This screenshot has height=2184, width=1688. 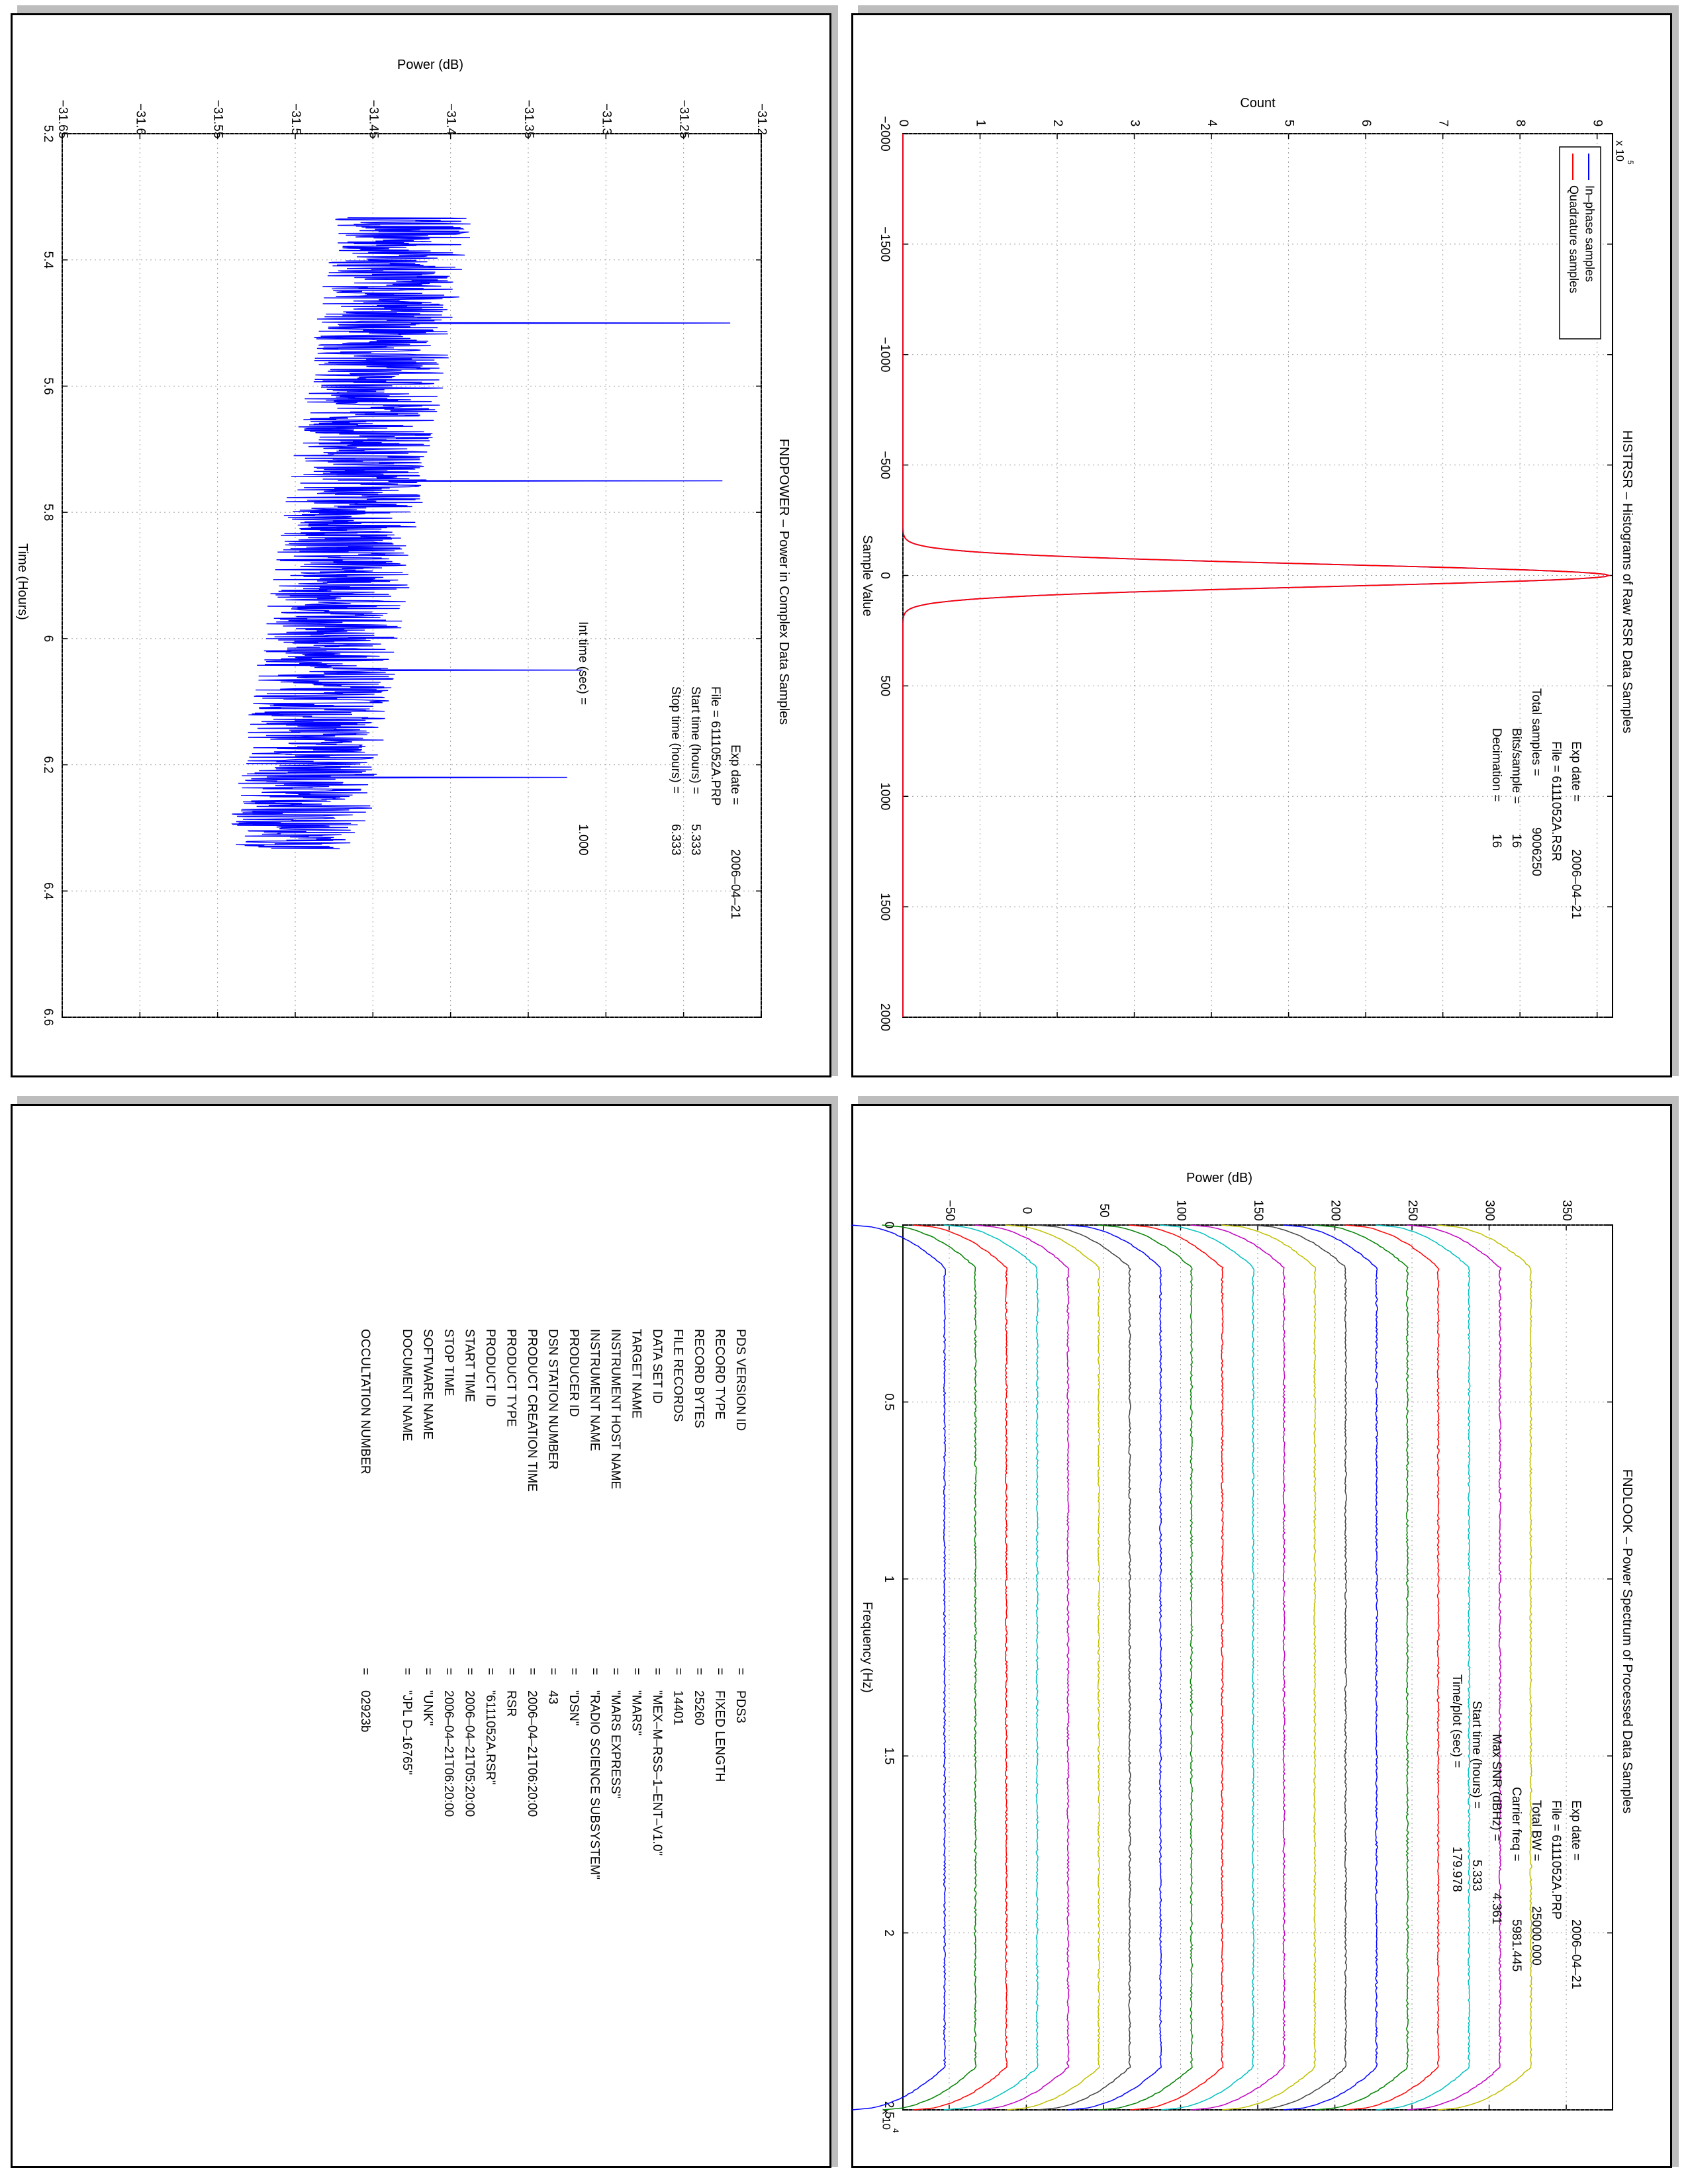 I want to click on fndpower-ytick-label: −31.65, so click(x=63, y=119).